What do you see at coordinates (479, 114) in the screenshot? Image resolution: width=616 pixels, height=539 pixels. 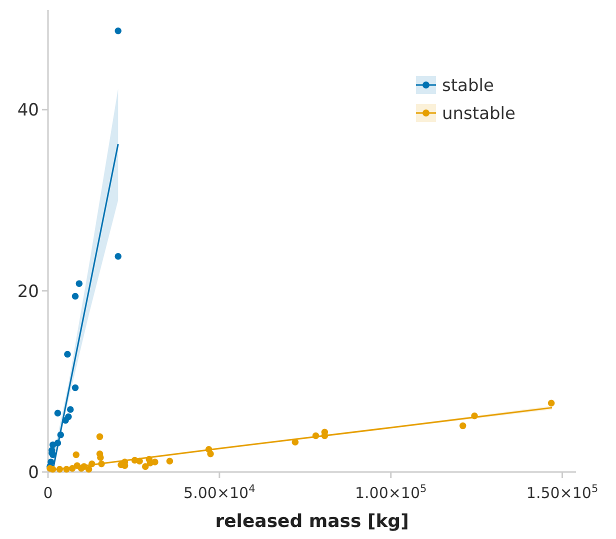 I see `legend-label: unstable` at bounding box center [479, 114].